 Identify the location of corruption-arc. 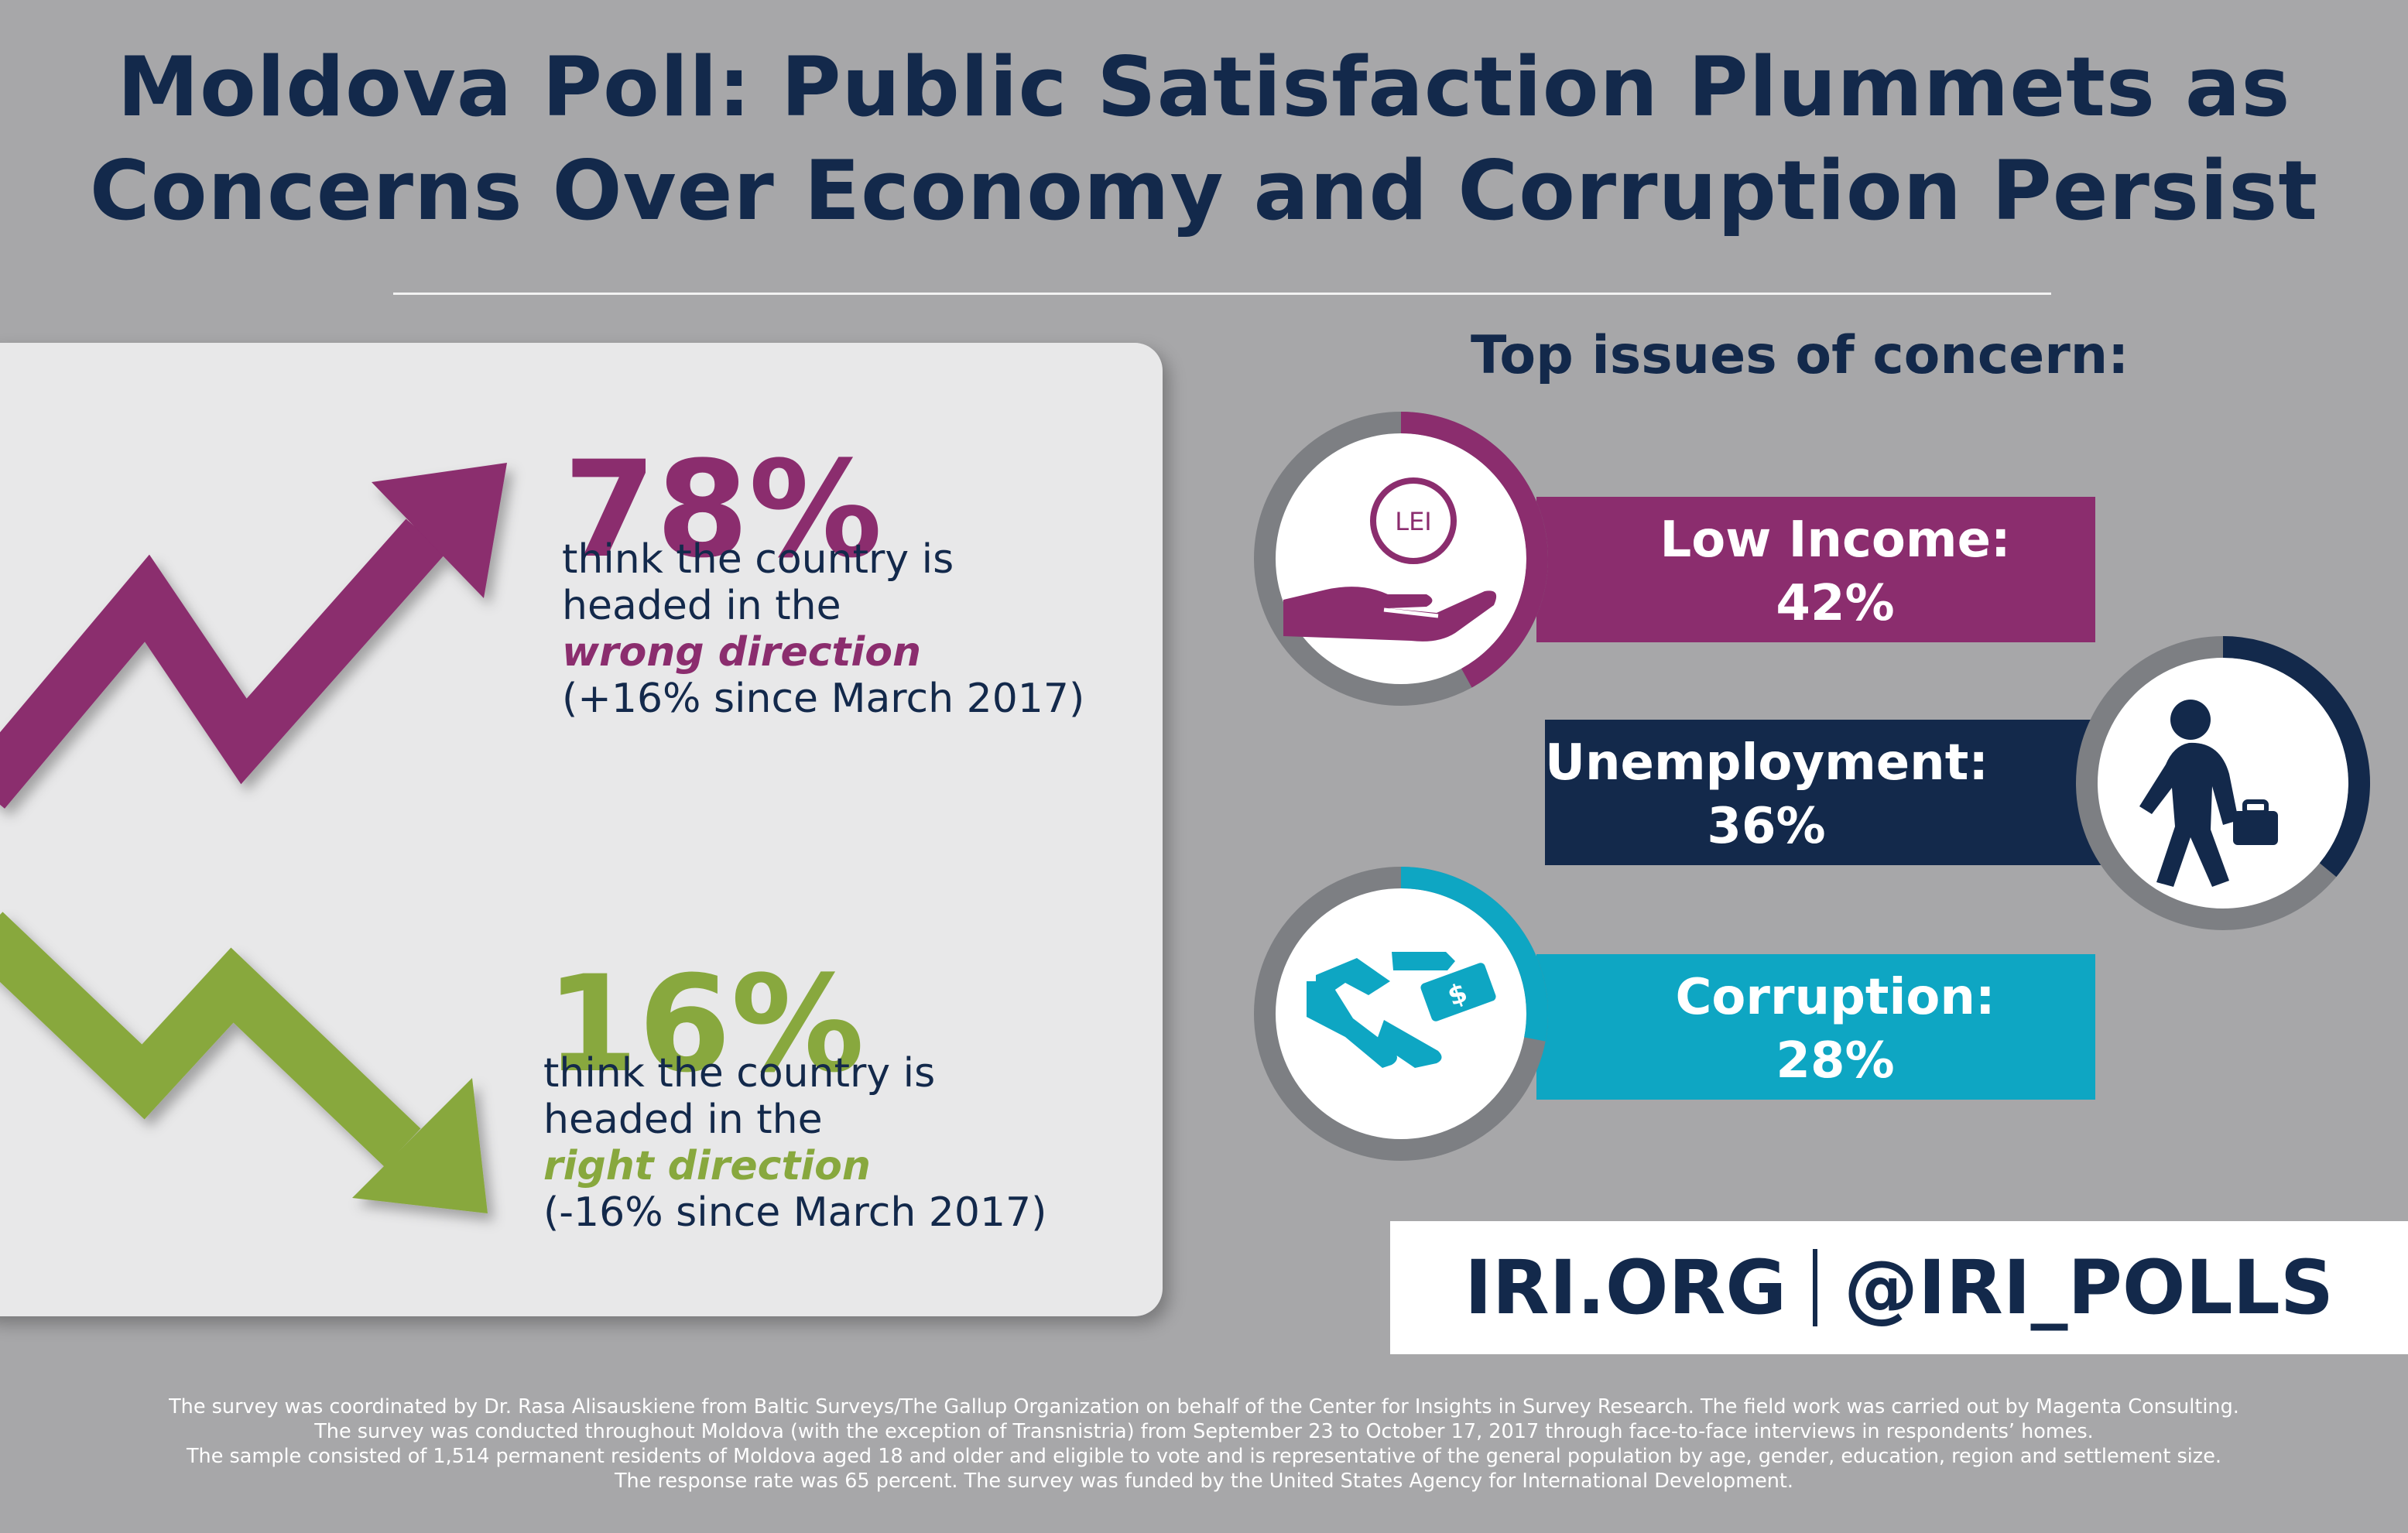
(1474, 954).